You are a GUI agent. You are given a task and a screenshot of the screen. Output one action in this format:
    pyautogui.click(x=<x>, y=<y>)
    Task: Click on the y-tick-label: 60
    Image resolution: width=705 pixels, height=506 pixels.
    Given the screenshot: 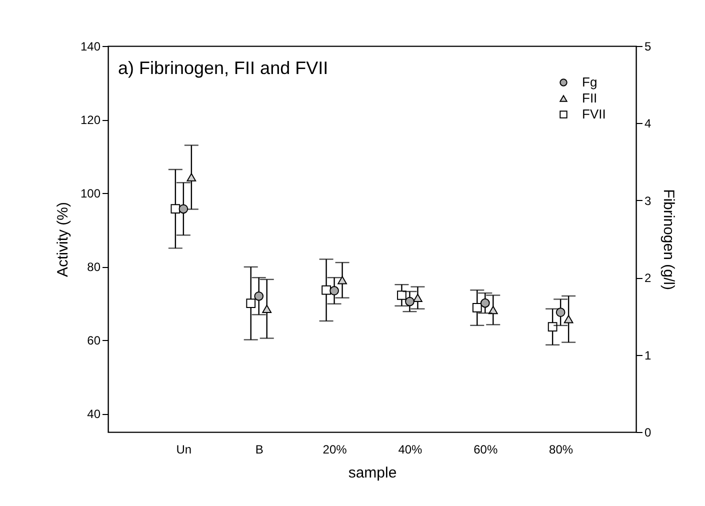 What is the action you would take?
    pyautogui.click(x=94, y=341)
    